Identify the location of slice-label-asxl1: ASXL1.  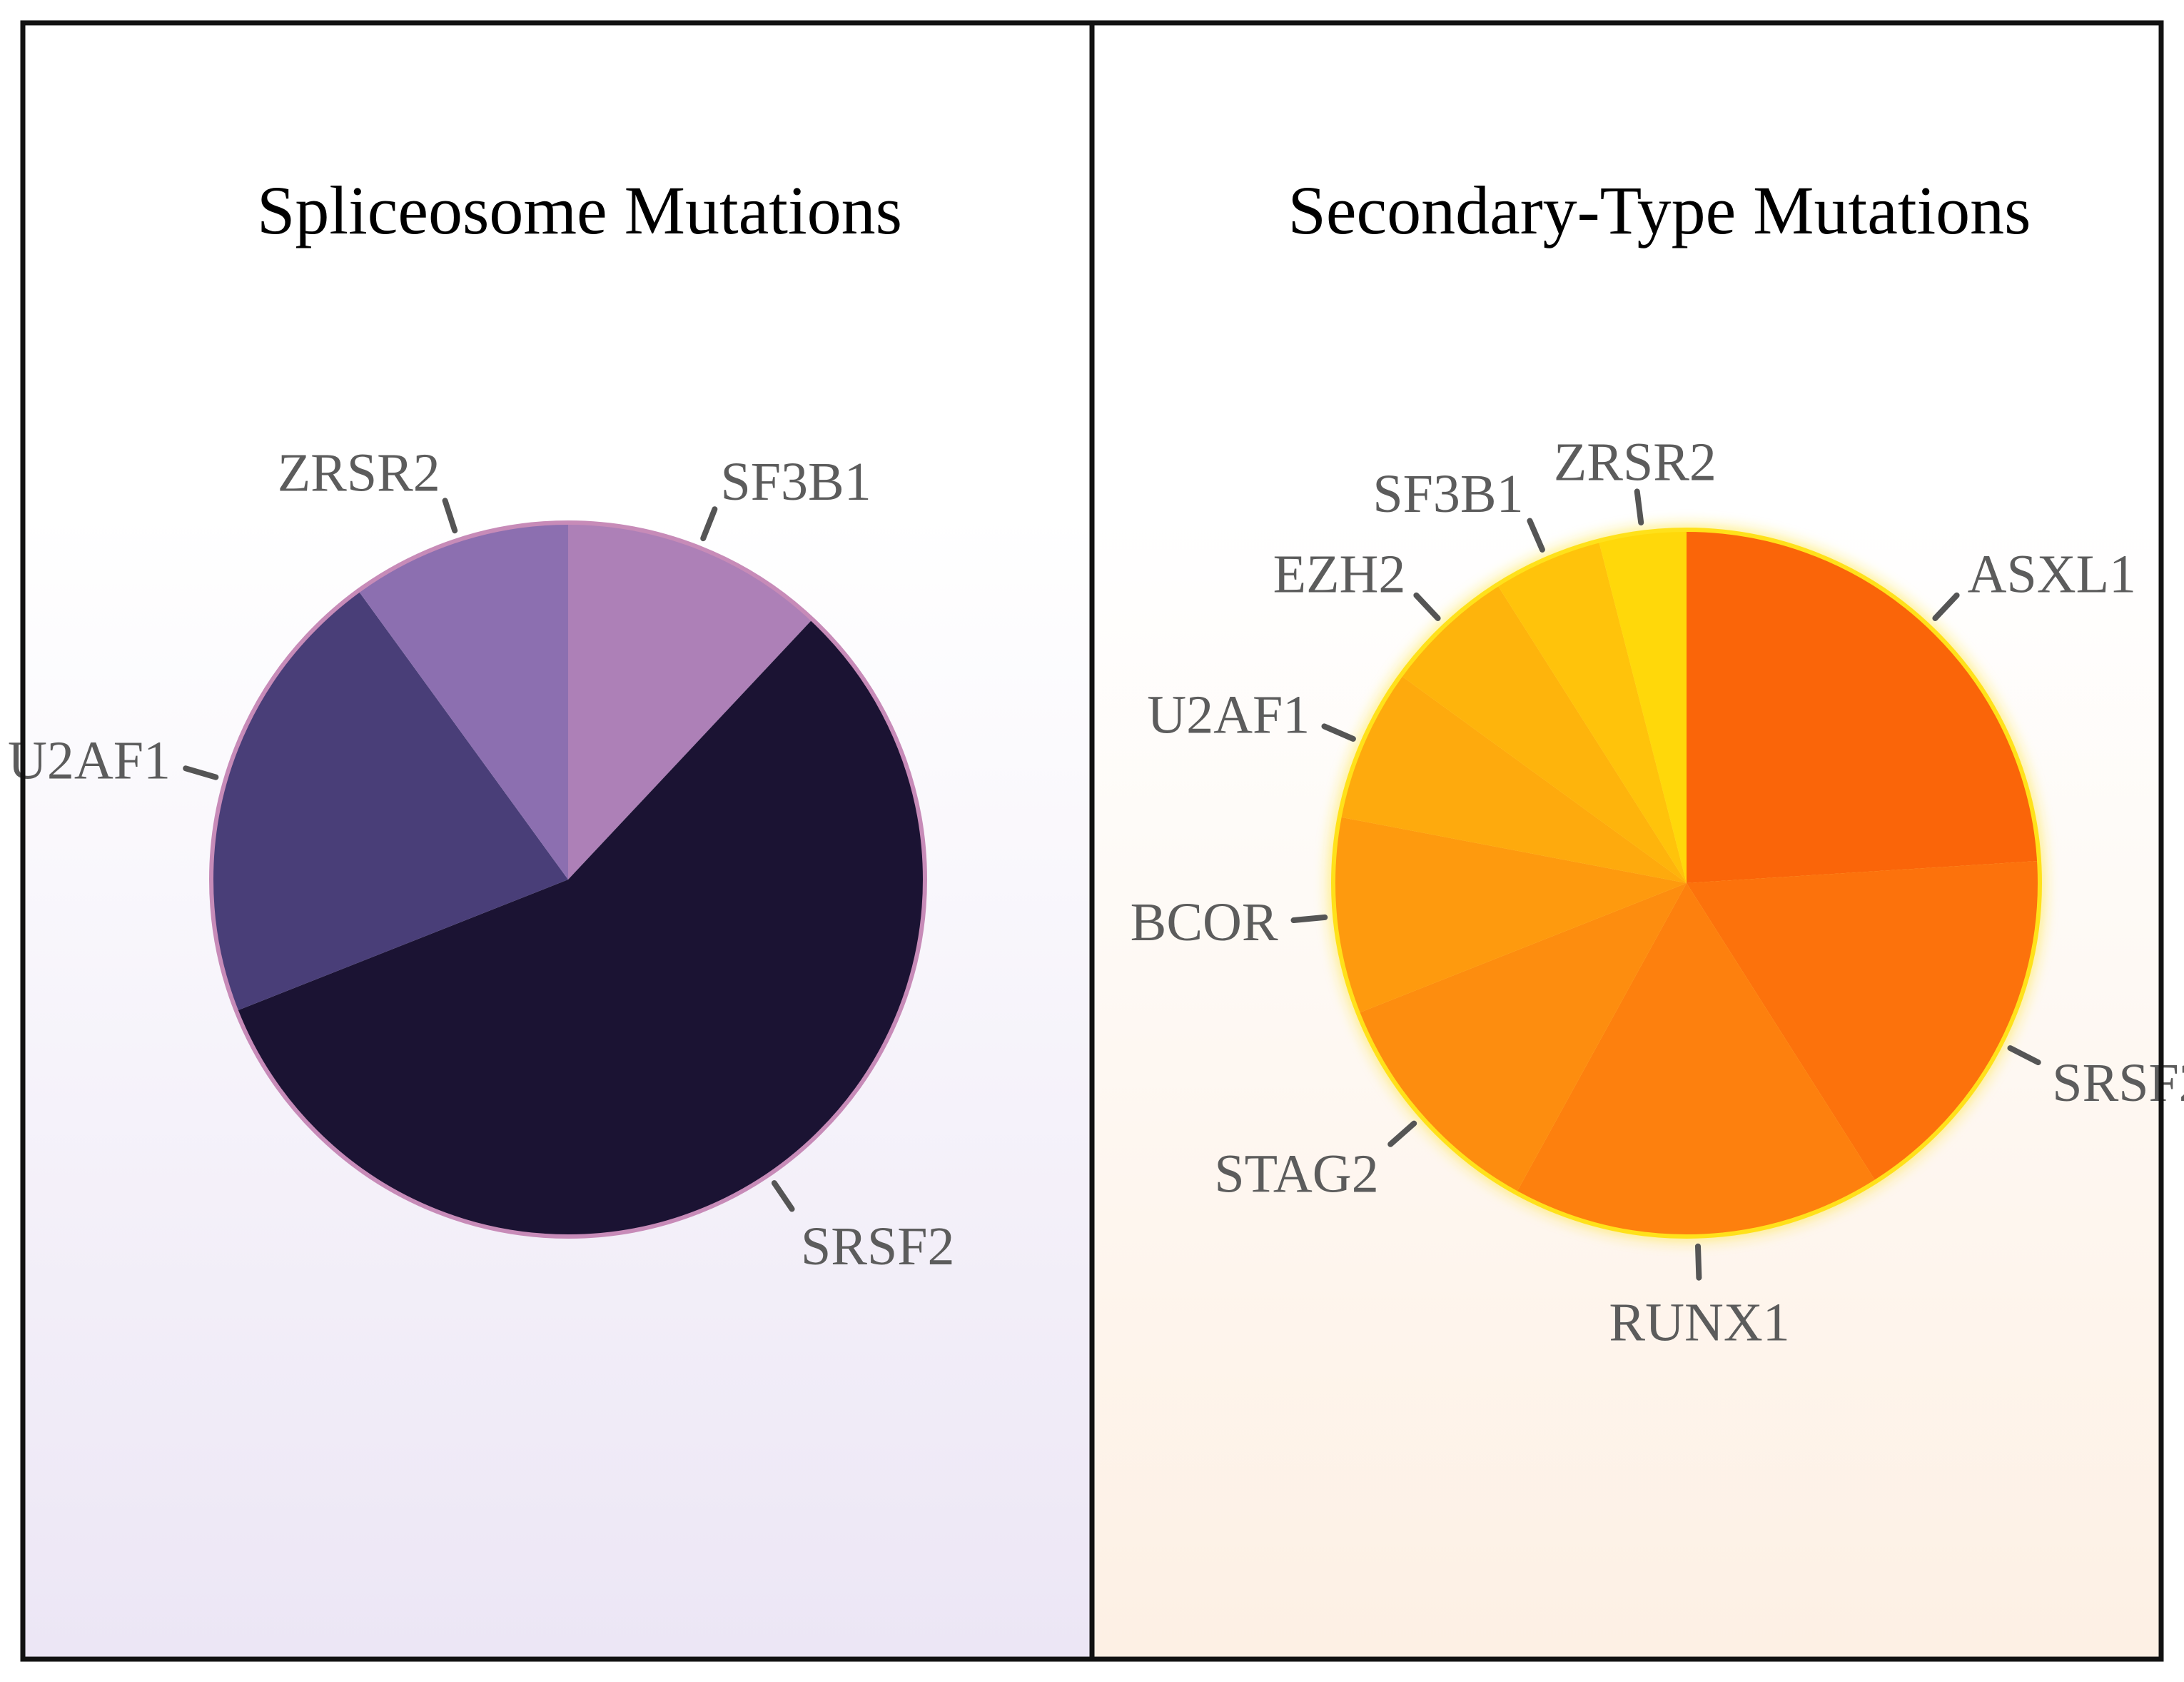
(2052, 574).